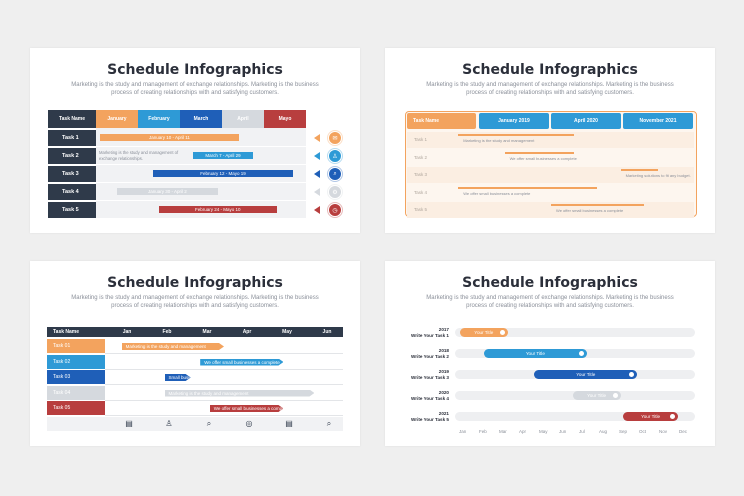 The height and width of the screenshot is (496, 744). What do you see at coordinates (218, 209) in the screenshot?
I see `task-bar: February 24 - Mayo 10` at bounding box center [218, 209].